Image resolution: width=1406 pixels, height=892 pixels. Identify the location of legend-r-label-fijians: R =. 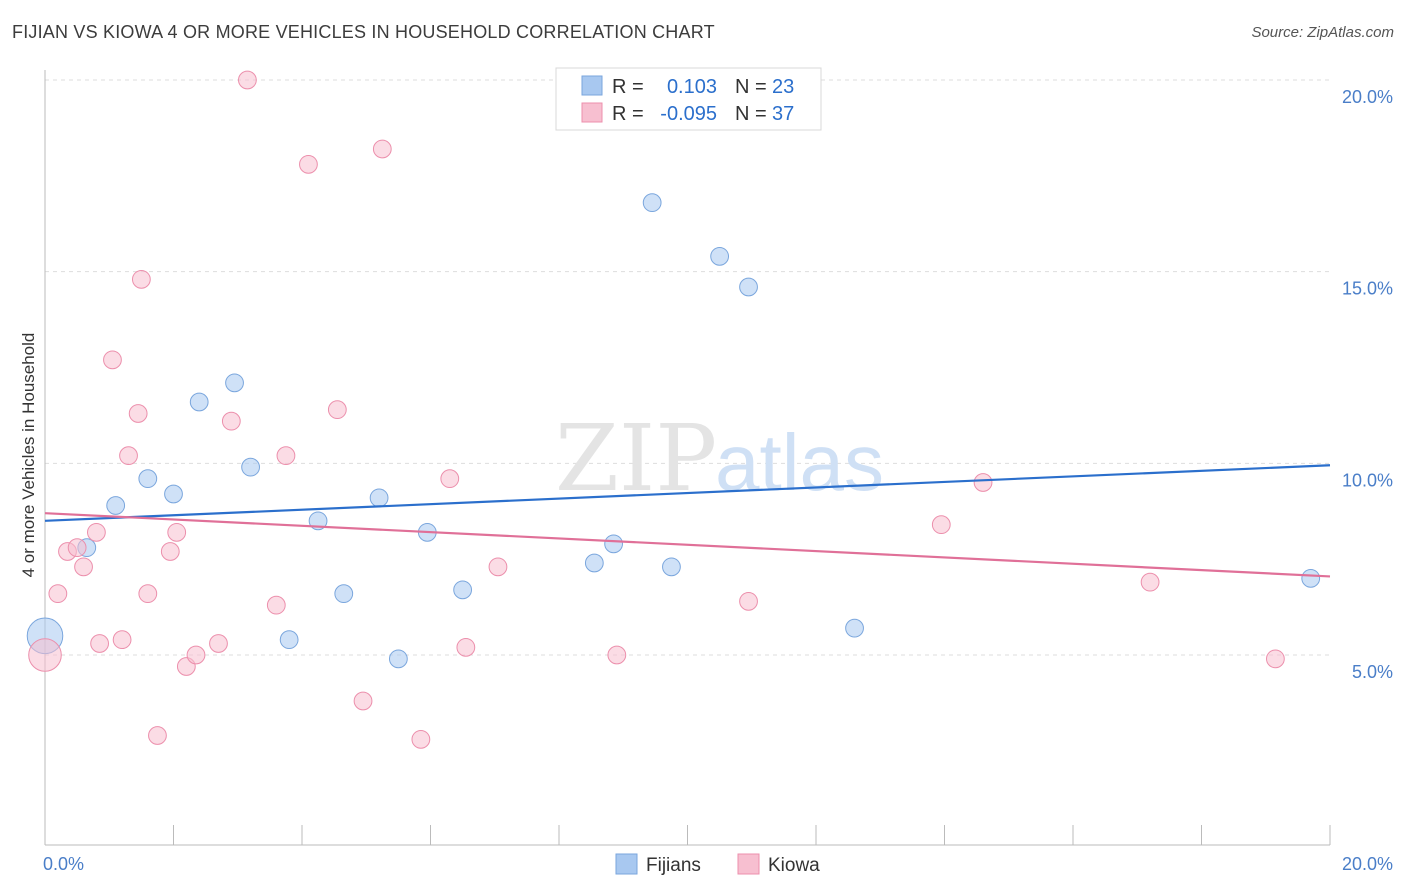
(628, 87).